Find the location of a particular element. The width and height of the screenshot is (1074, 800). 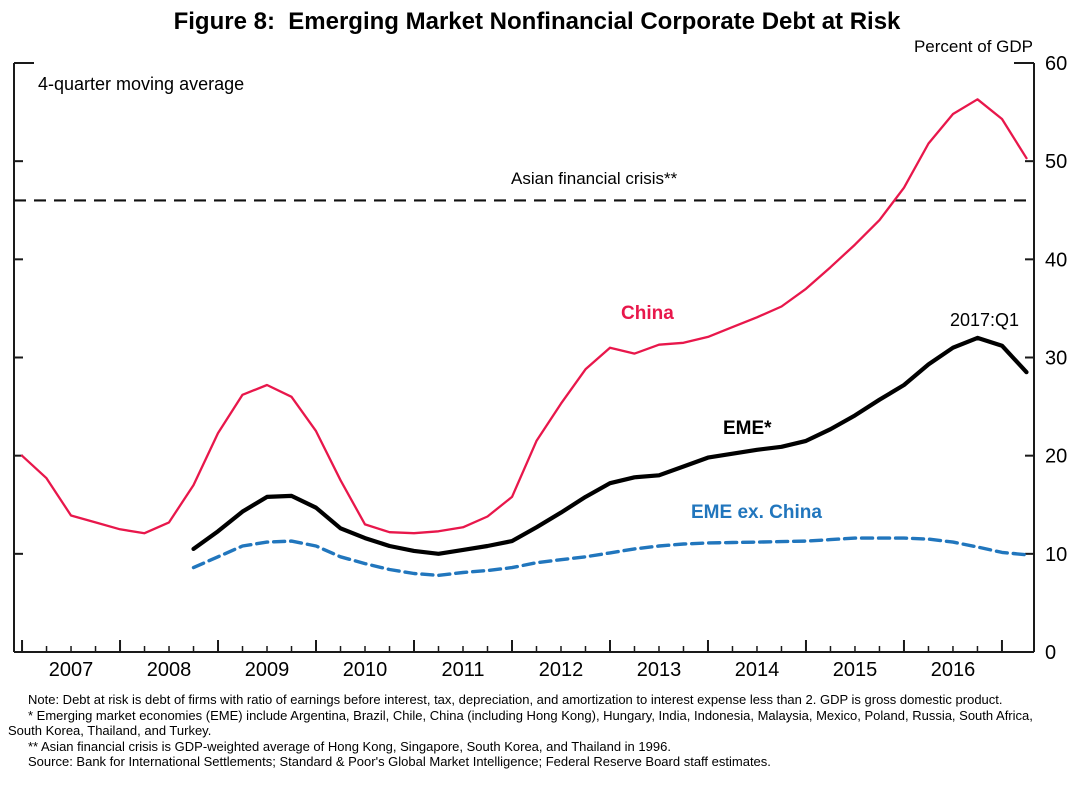

y-tick-label: 40 is located at coordinates (1056, 260).